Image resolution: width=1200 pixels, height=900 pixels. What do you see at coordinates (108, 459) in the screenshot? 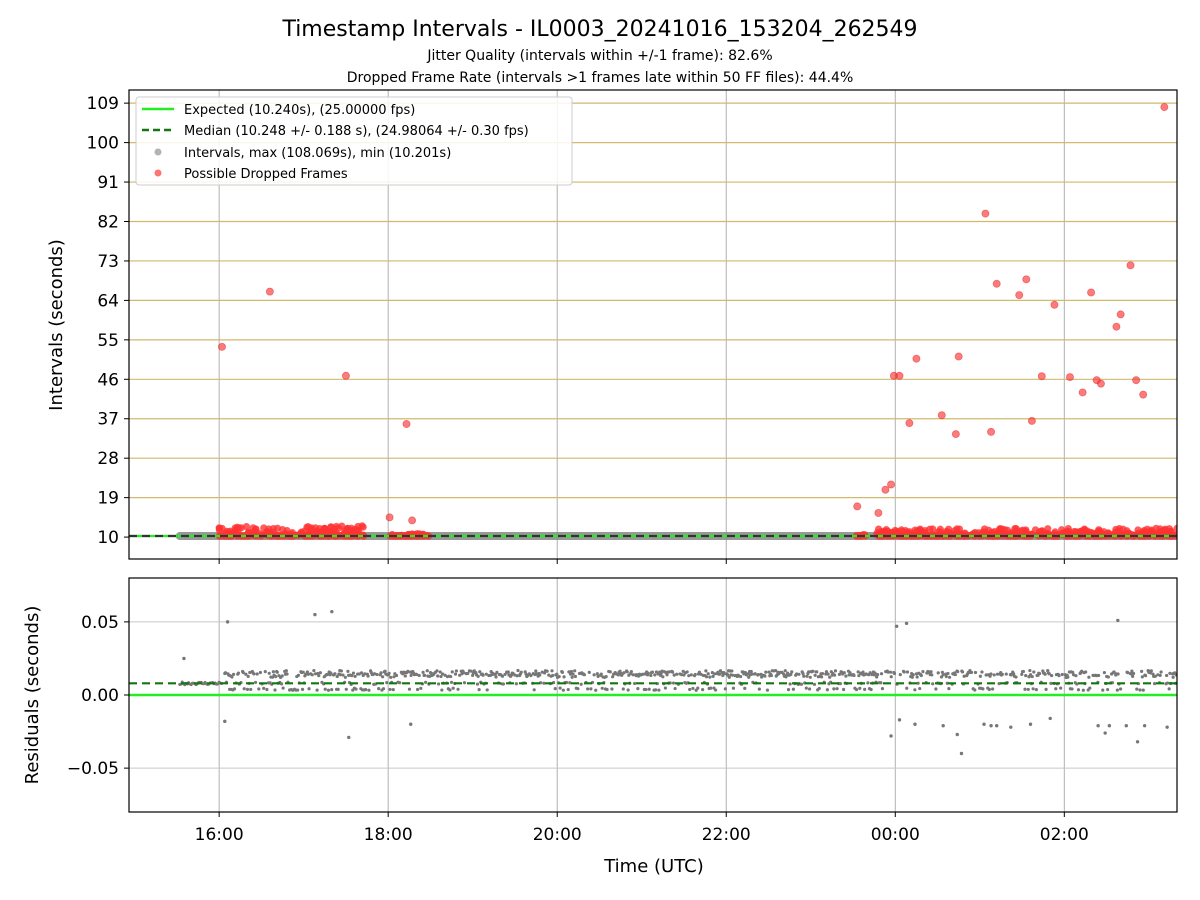
I see `top-ytick-label-28: 28` at bounding box center [108, 459].